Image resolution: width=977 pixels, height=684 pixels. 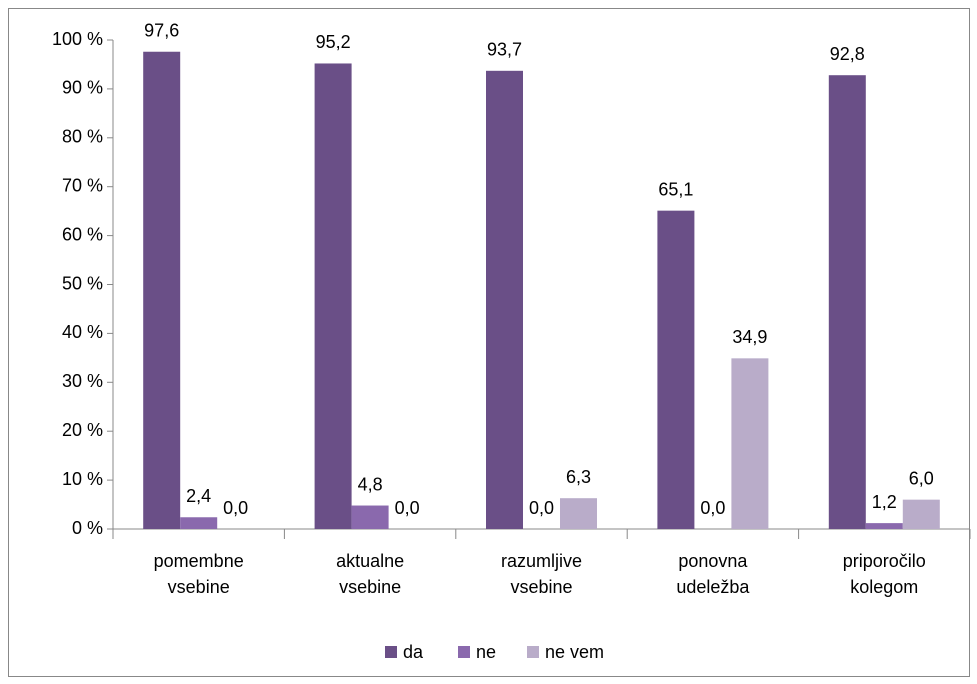 What do you see at coordinates (82, 283) in the screenshot?
I see `y-tick-label: 50 %` at bounding box center [82, 283].